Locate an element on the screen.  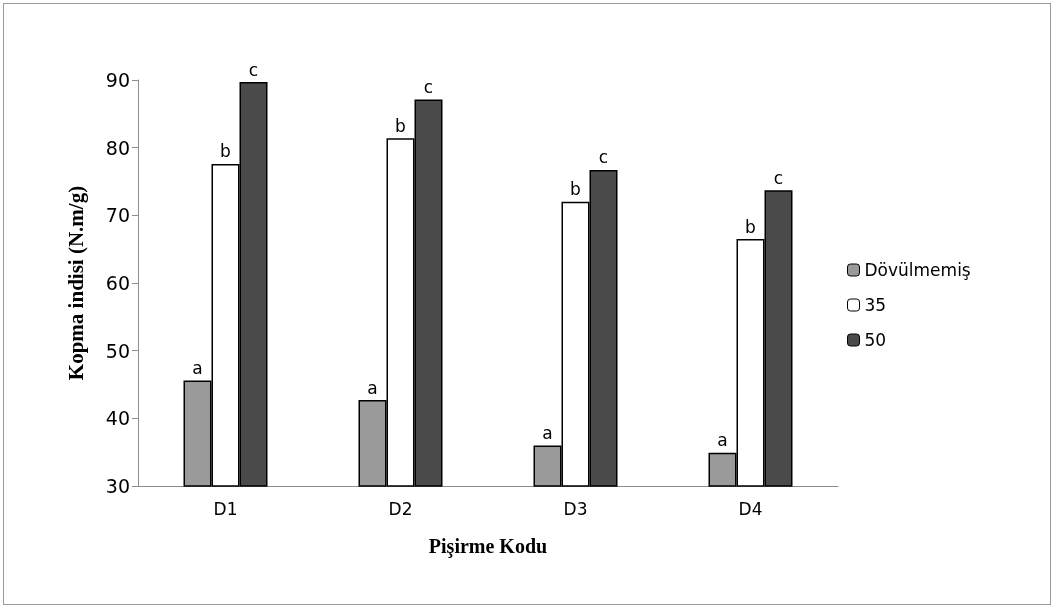
y-tick-label: 40 is located at coordinates (117, 418).